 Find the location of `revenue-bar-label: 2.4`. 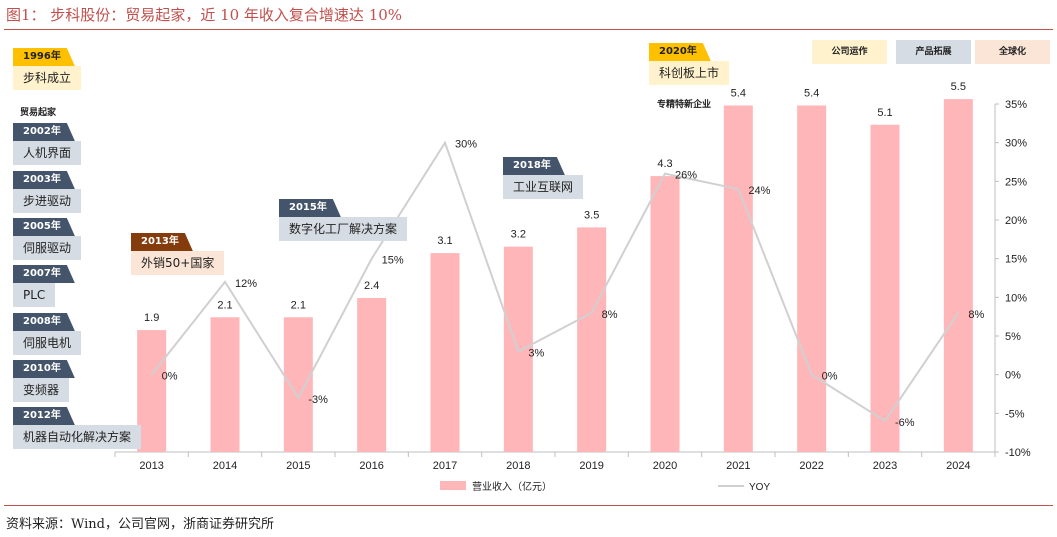

revenue-bar-label: 2.4 is located at coordinates (371, 286).